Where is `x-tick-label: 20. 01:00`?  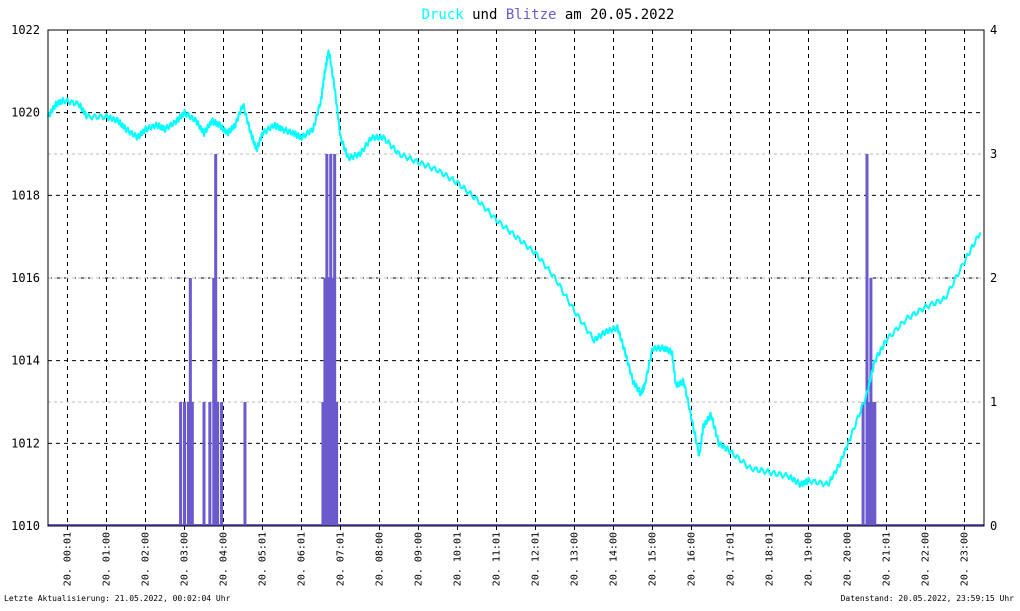
x-tick-label: 20. 01:00 is located at coordinates (107, 559).